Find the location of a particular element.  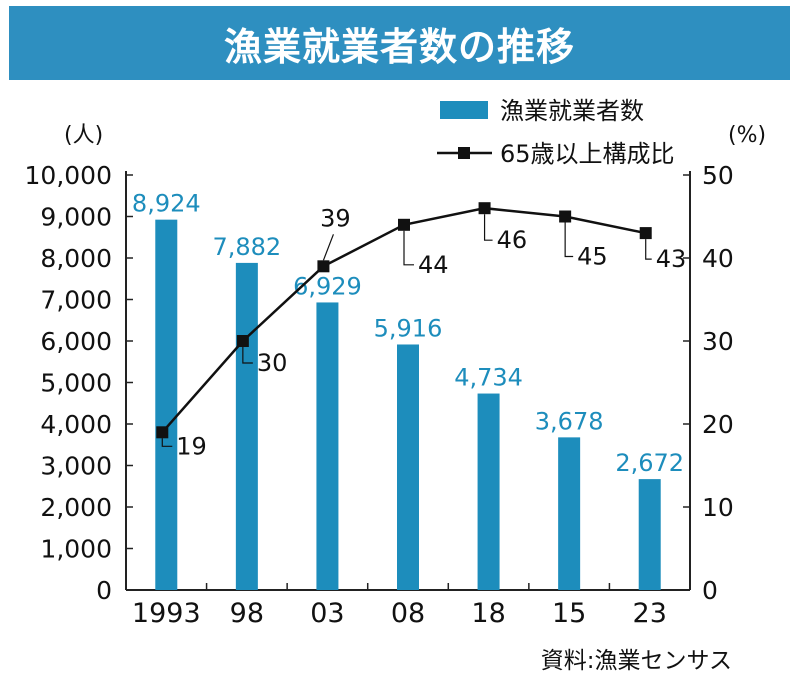

line-data-label: 30 is located at coordinates (272, 363).